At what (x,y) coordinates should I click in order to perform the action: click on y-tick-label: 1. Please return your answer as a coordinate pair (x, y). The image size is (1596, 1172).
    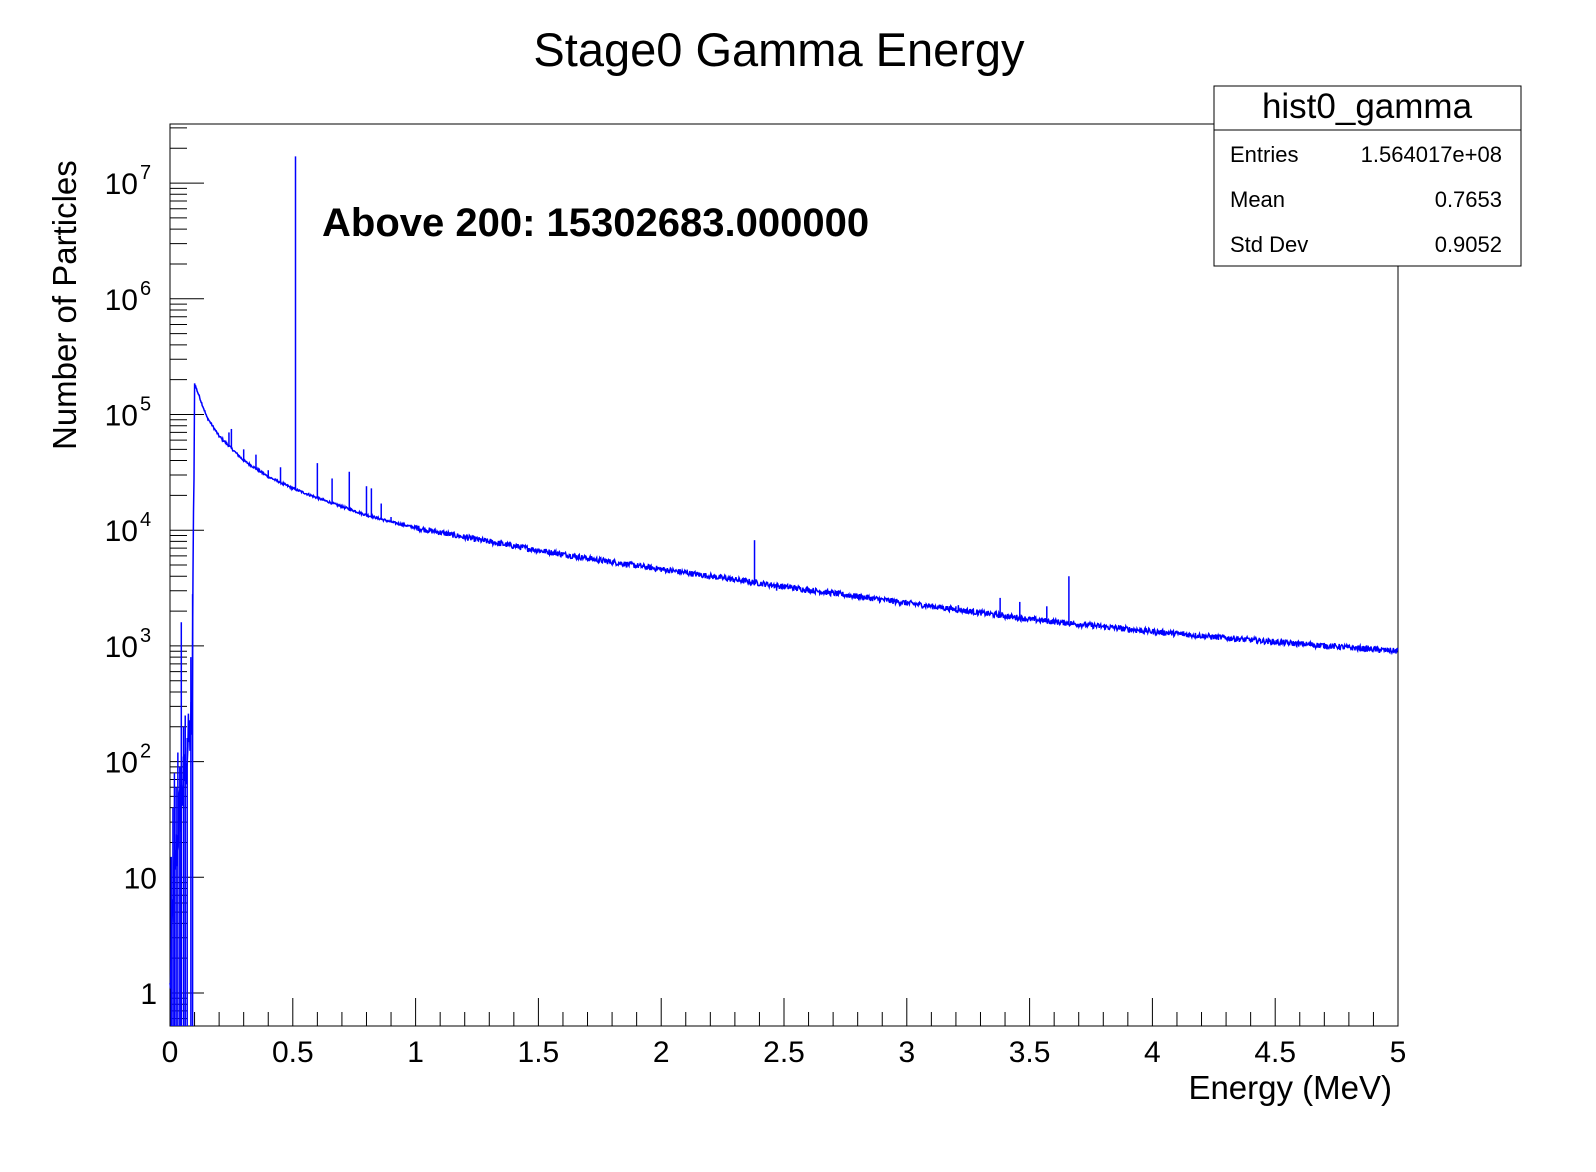
    Looking at the image, I should click on (148, 994).